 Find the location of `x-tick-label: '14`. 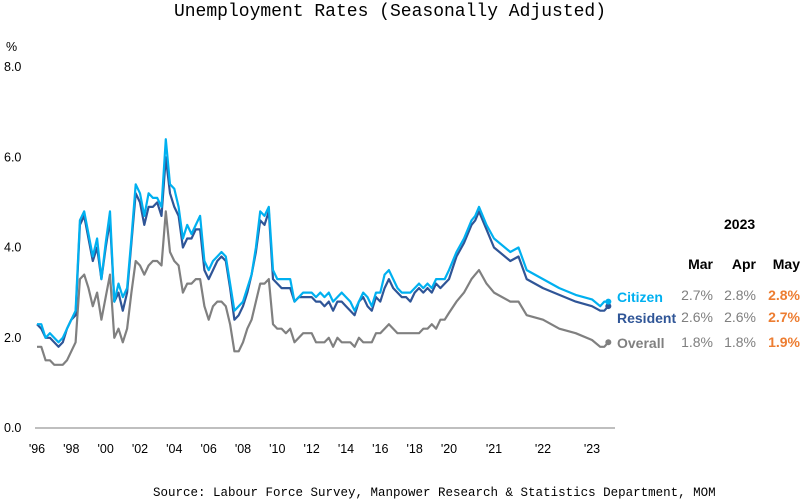

x-tick-label: '14 is located at coordinates (346, 449).